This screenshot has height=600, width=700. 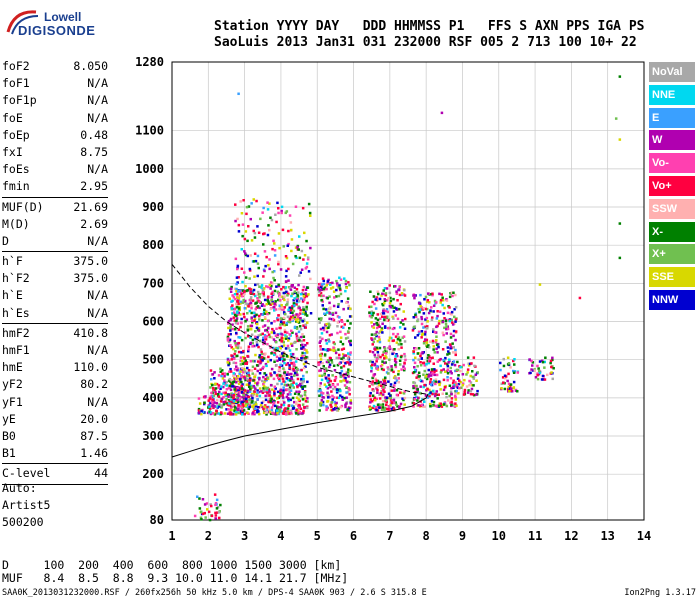 What do you see at coordinates (535, 536) in the screenshot?
I see `x-tick-label: 11` at bounding box center [535, 536].